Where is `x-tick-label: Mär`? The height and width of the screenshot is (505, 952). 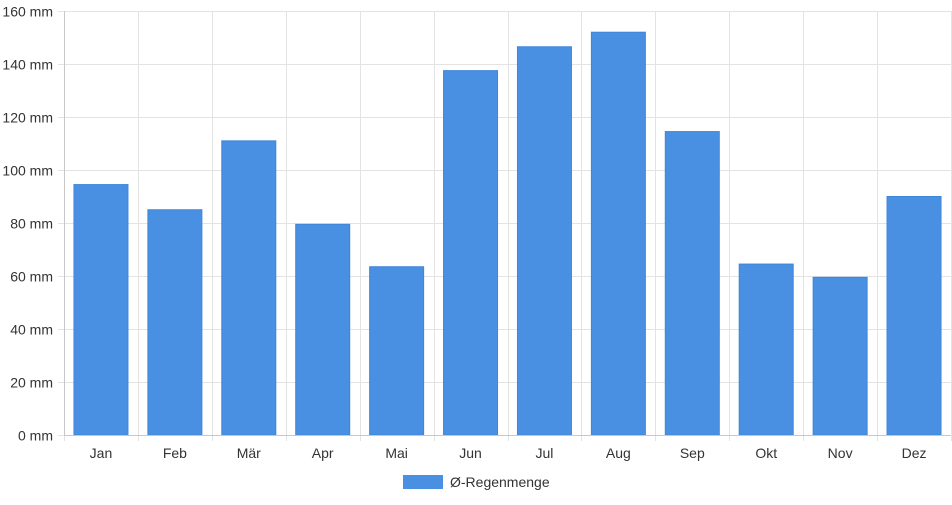 x-tick-label: Mär is located at coordinates (249, 453).